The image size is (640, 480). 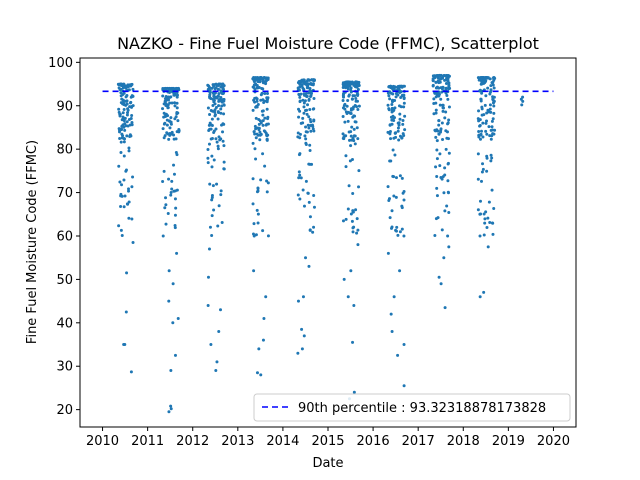 What do you see at coordinates (64, 193) in the screenshot?
I see `y-tick-label: 70` at bounding box center [64, 193].